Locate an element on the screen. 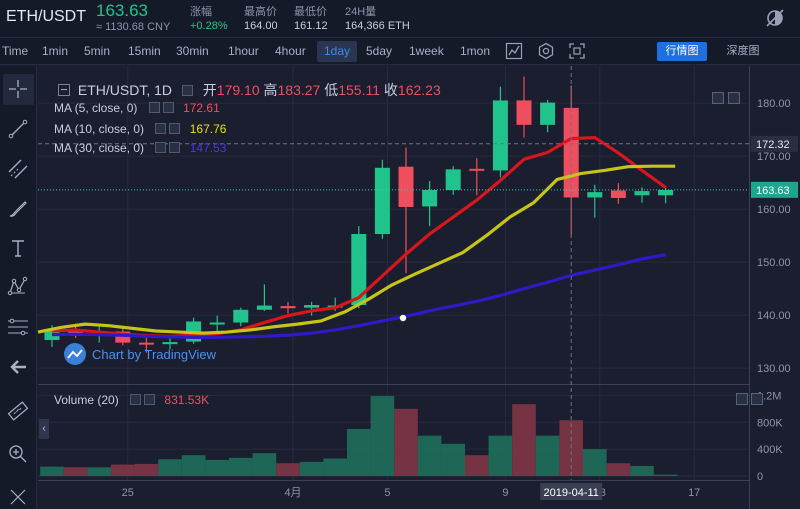  expand-toolbar-arrow: ‹ is located at coordinates (44, 429).